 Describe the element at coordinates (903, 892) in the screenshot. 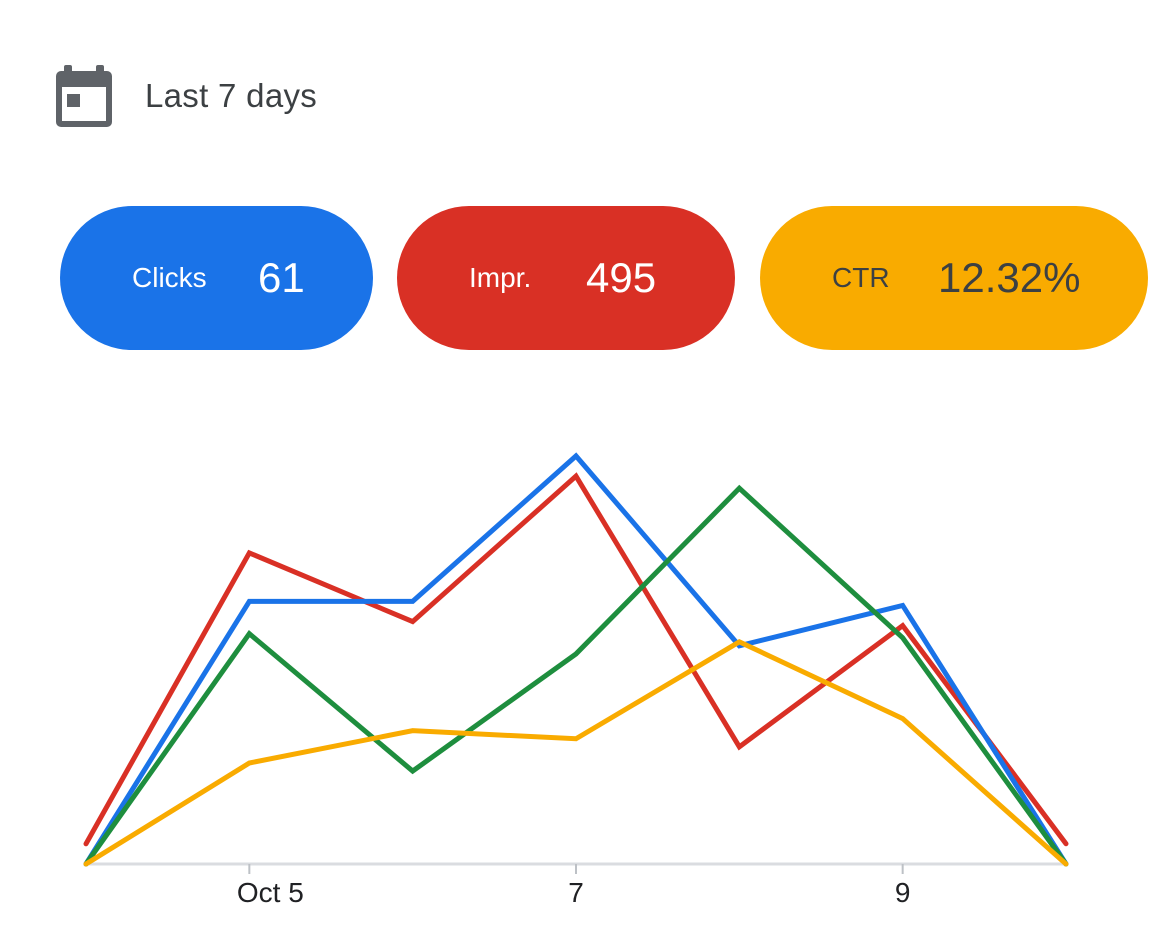

I see `x-tick-label: 9` at that location.